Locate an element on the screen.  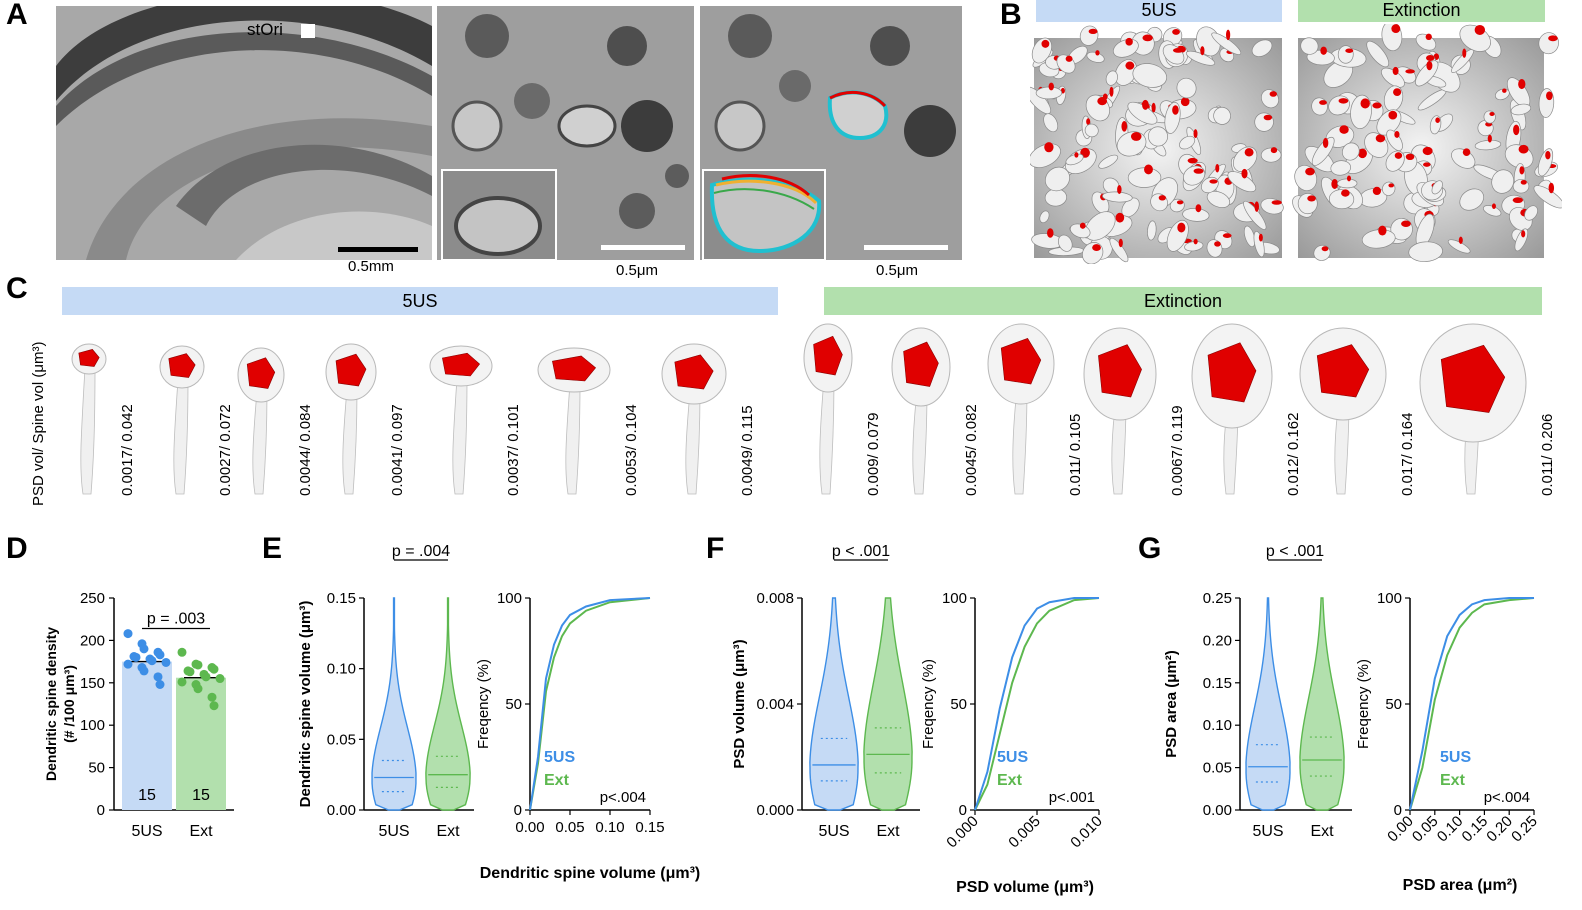
v-ylabel: PSD volume (μm³) is located at coordinates (739, 703).